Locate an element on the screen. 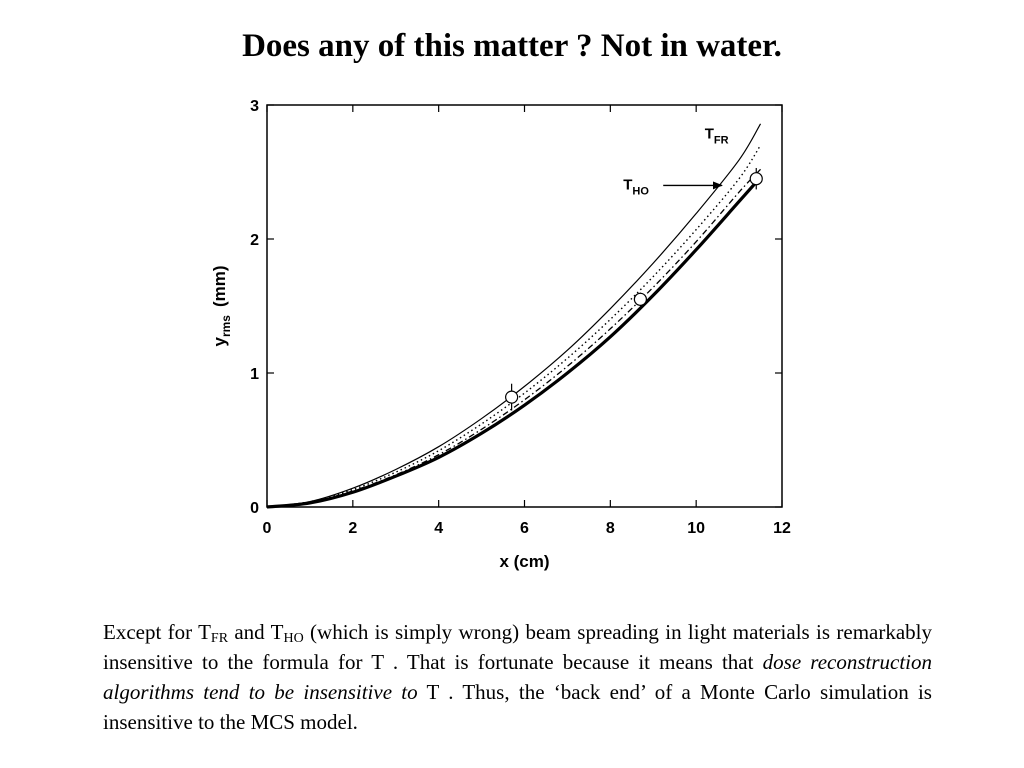  annotation-label-fr: TFR is located at coordinates (717, 136).